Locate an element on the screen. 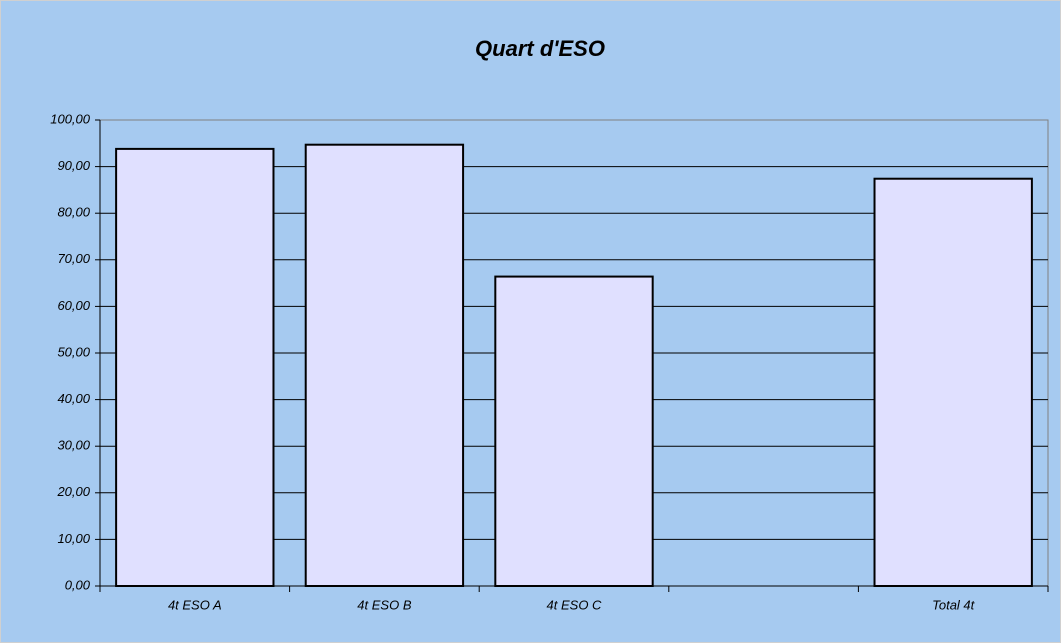 Image resolution: width=1061 pixels, height=643 pixels. y-tick-label: 50,00 is located at coordinates (73, 351).